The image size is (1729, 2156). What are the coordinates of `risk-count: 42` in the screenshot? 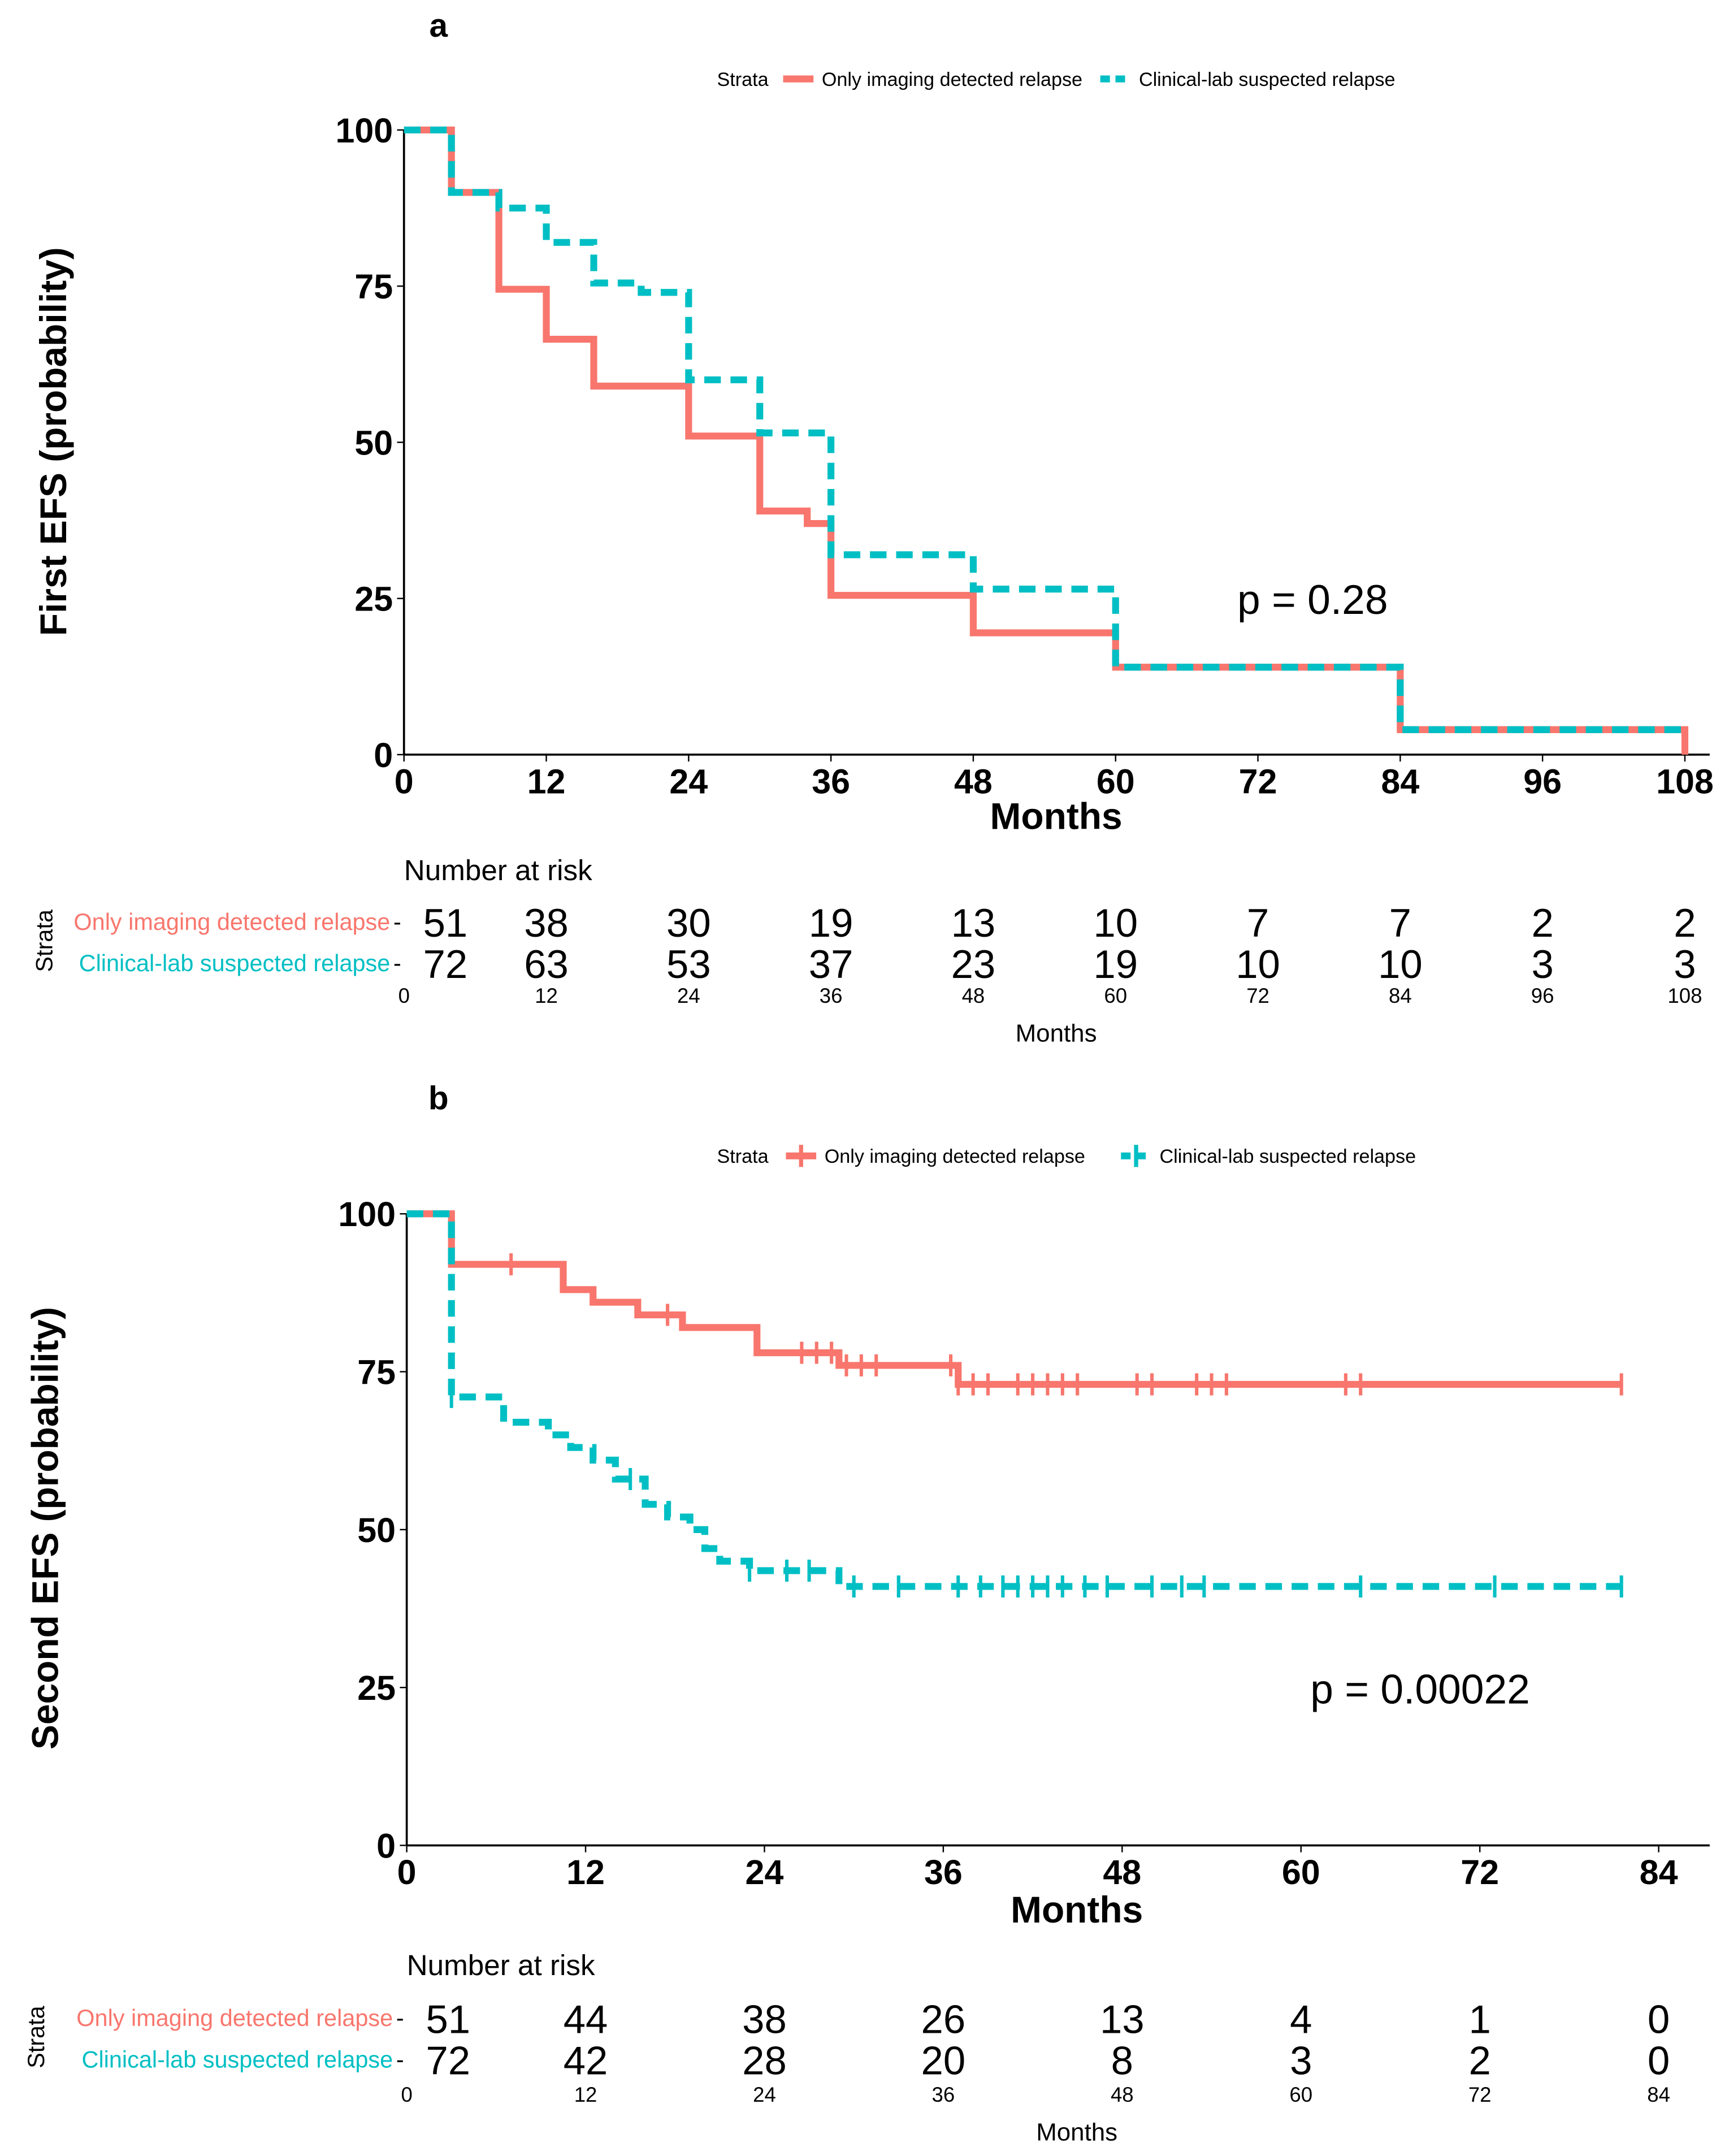 It's located at (586, 2060).